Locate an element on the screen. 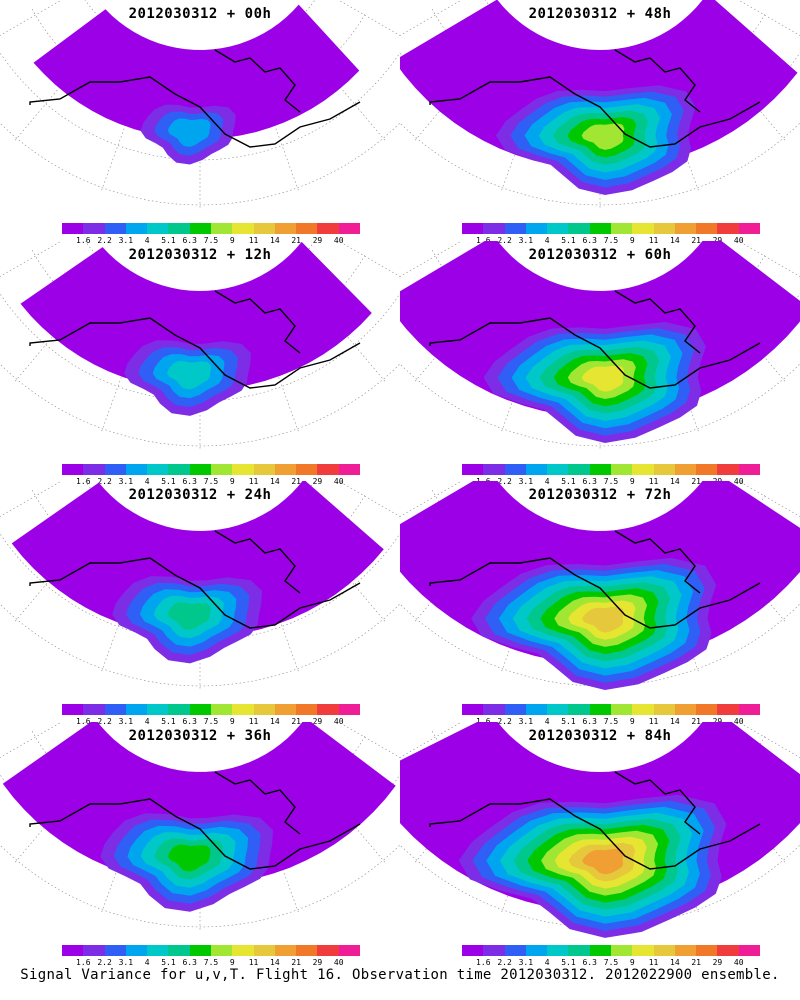  colorbar is located at coordinates (211, 950).